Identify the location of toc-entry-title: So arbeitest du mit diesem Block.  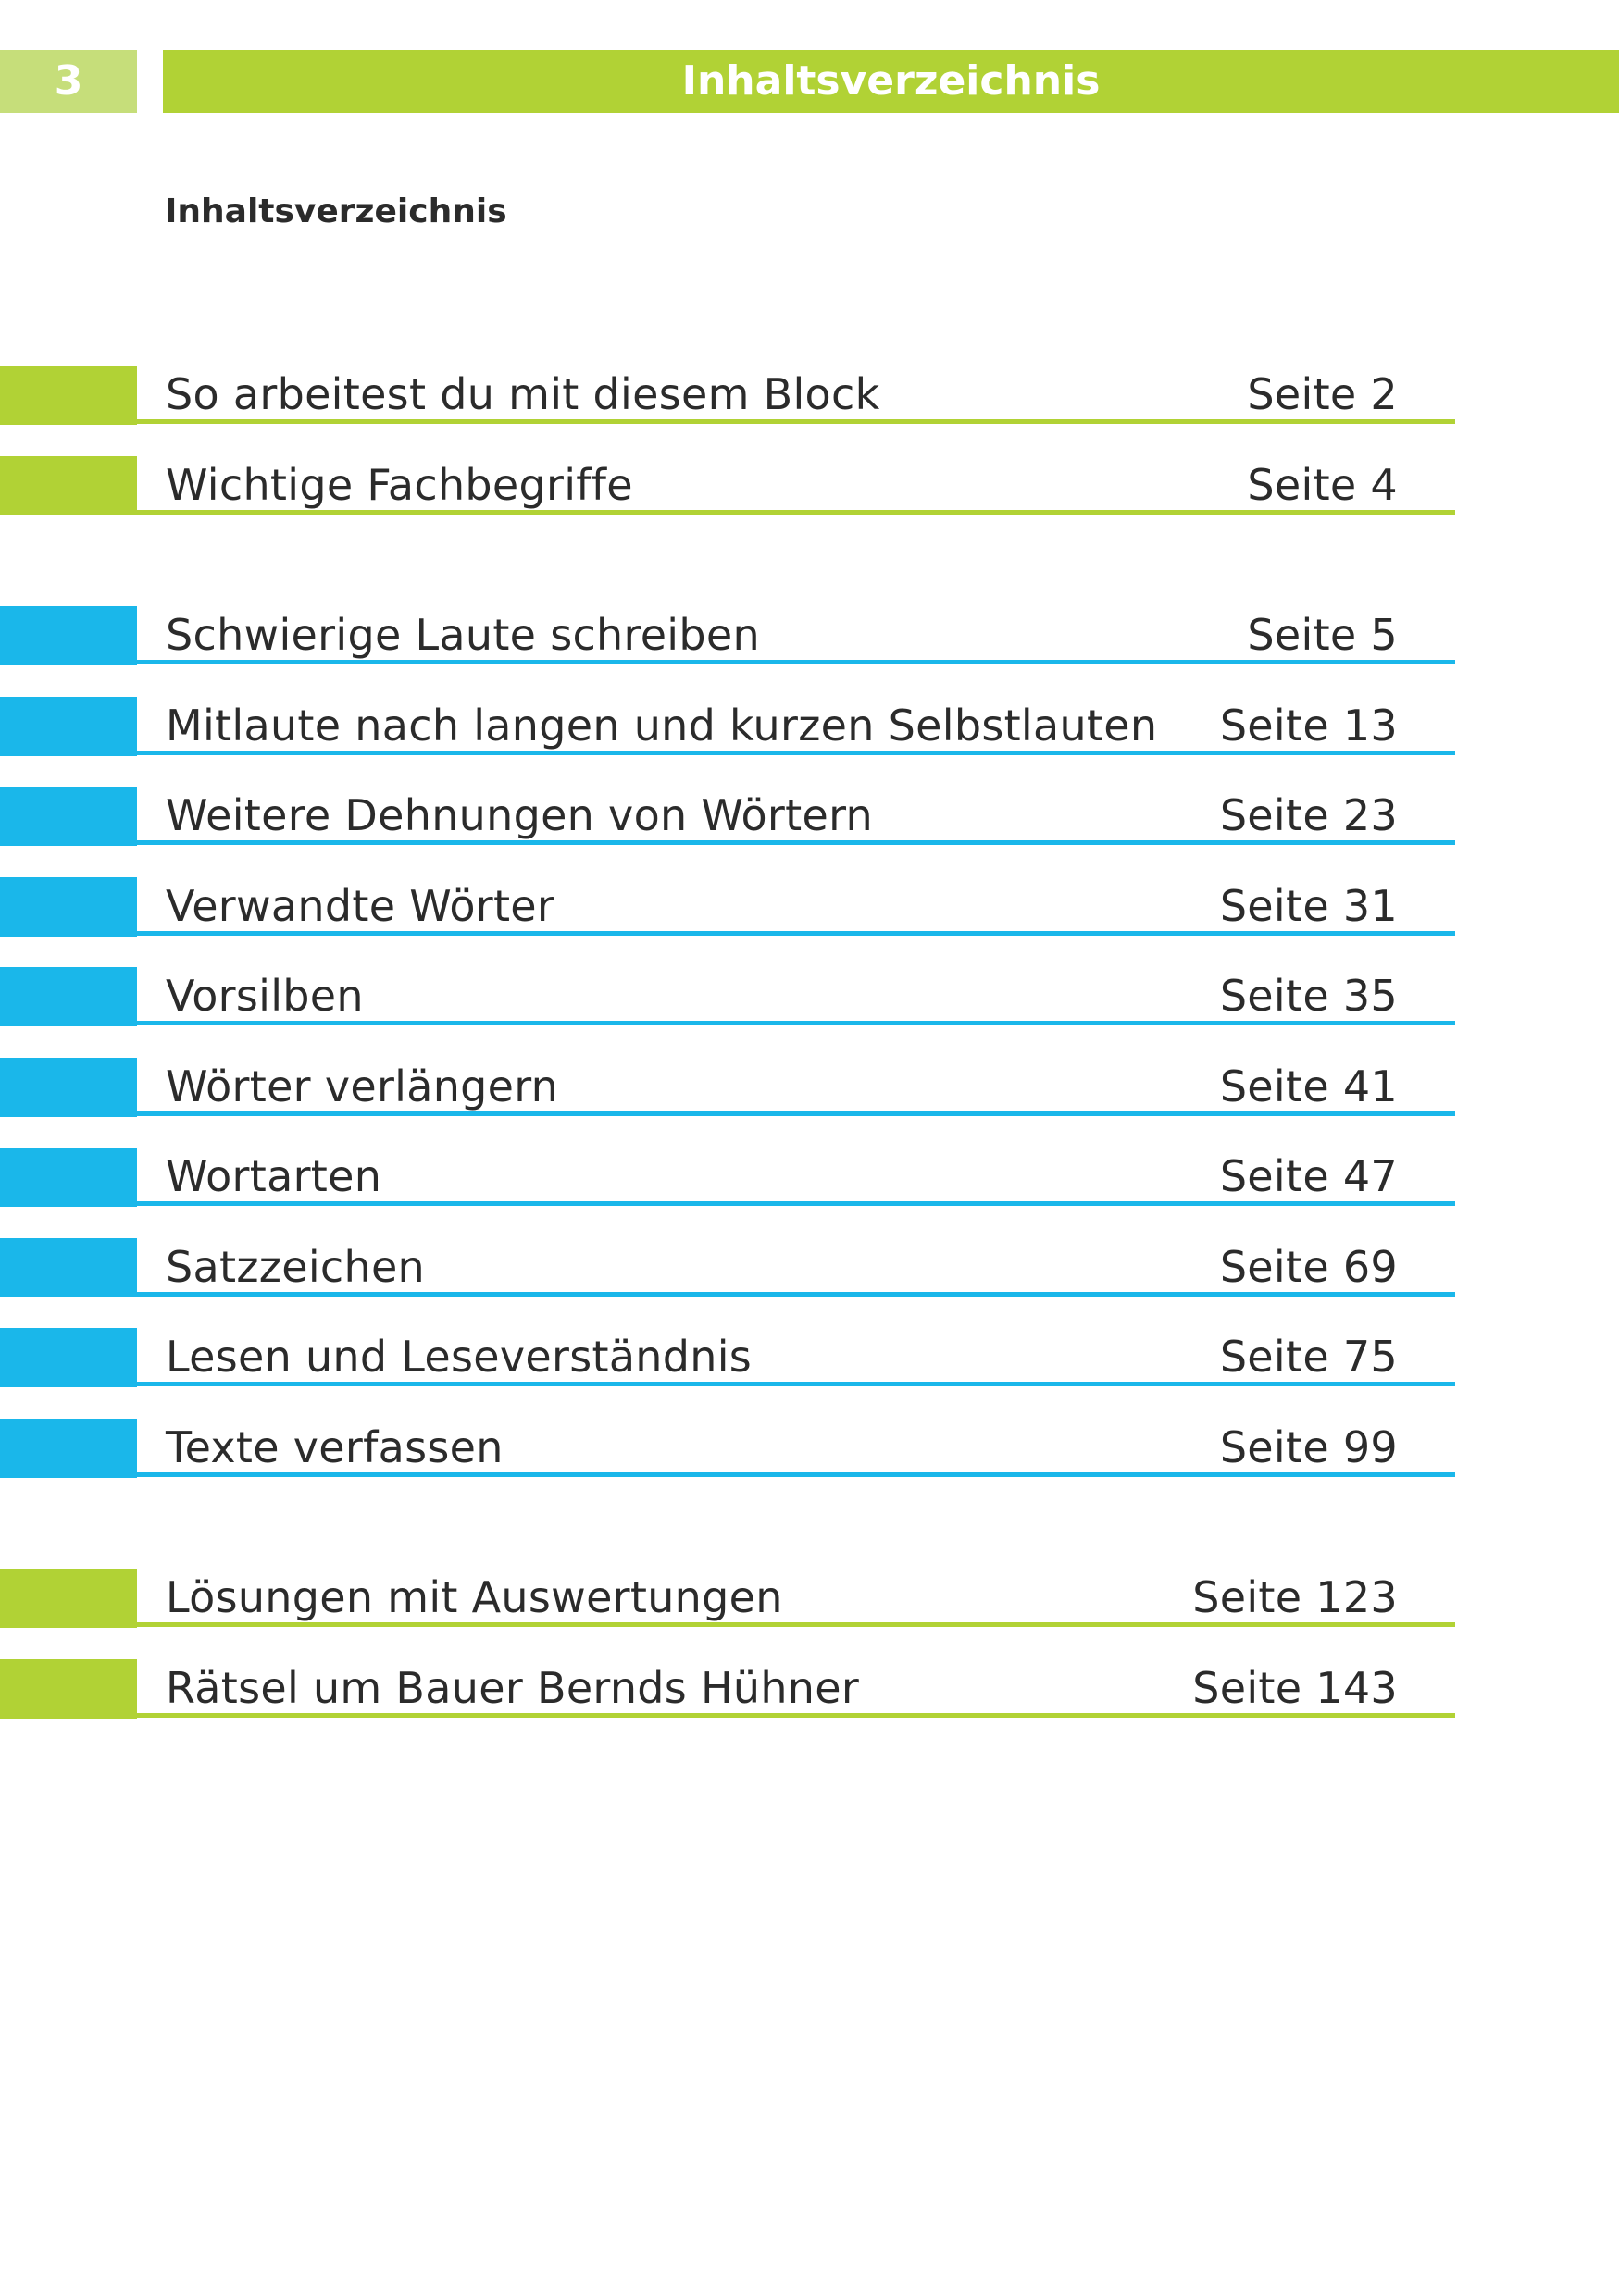
(523, 394).